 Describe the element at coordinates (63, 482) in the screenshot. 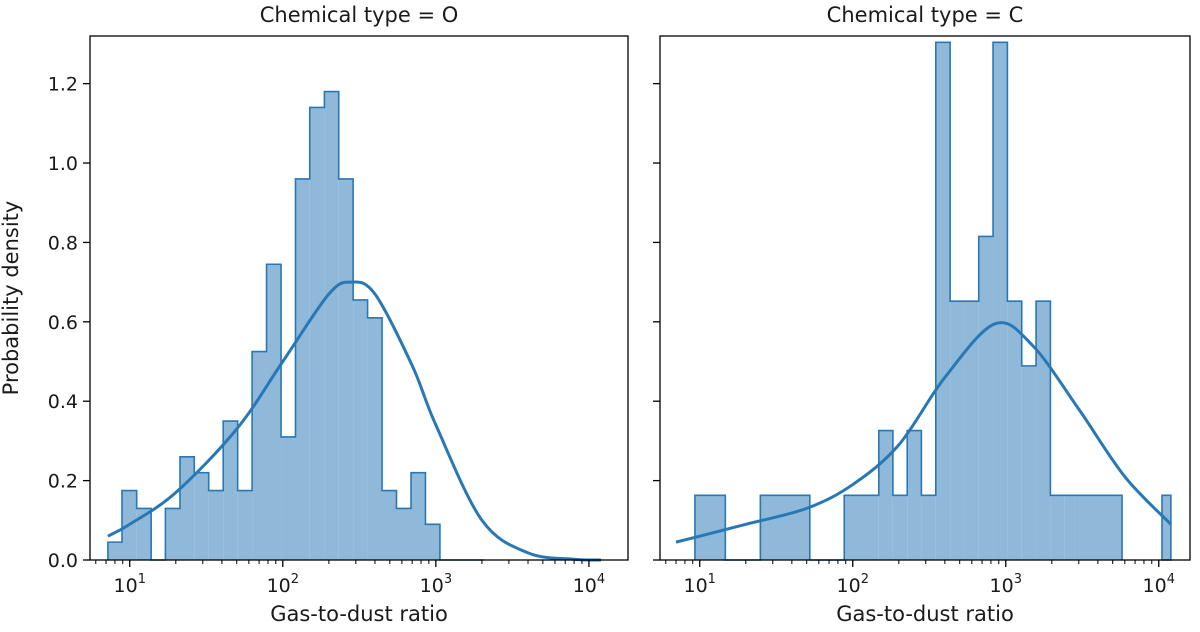

I see `y-tick-label: 0.2` at that location.